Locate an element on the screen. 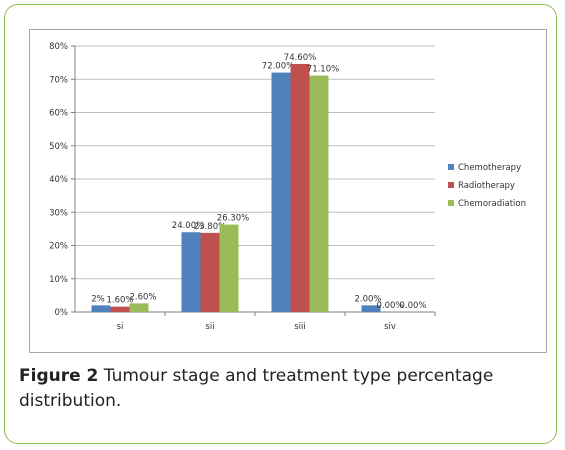  legend-label: Chemotherapy is located at coordinates (489, 168).